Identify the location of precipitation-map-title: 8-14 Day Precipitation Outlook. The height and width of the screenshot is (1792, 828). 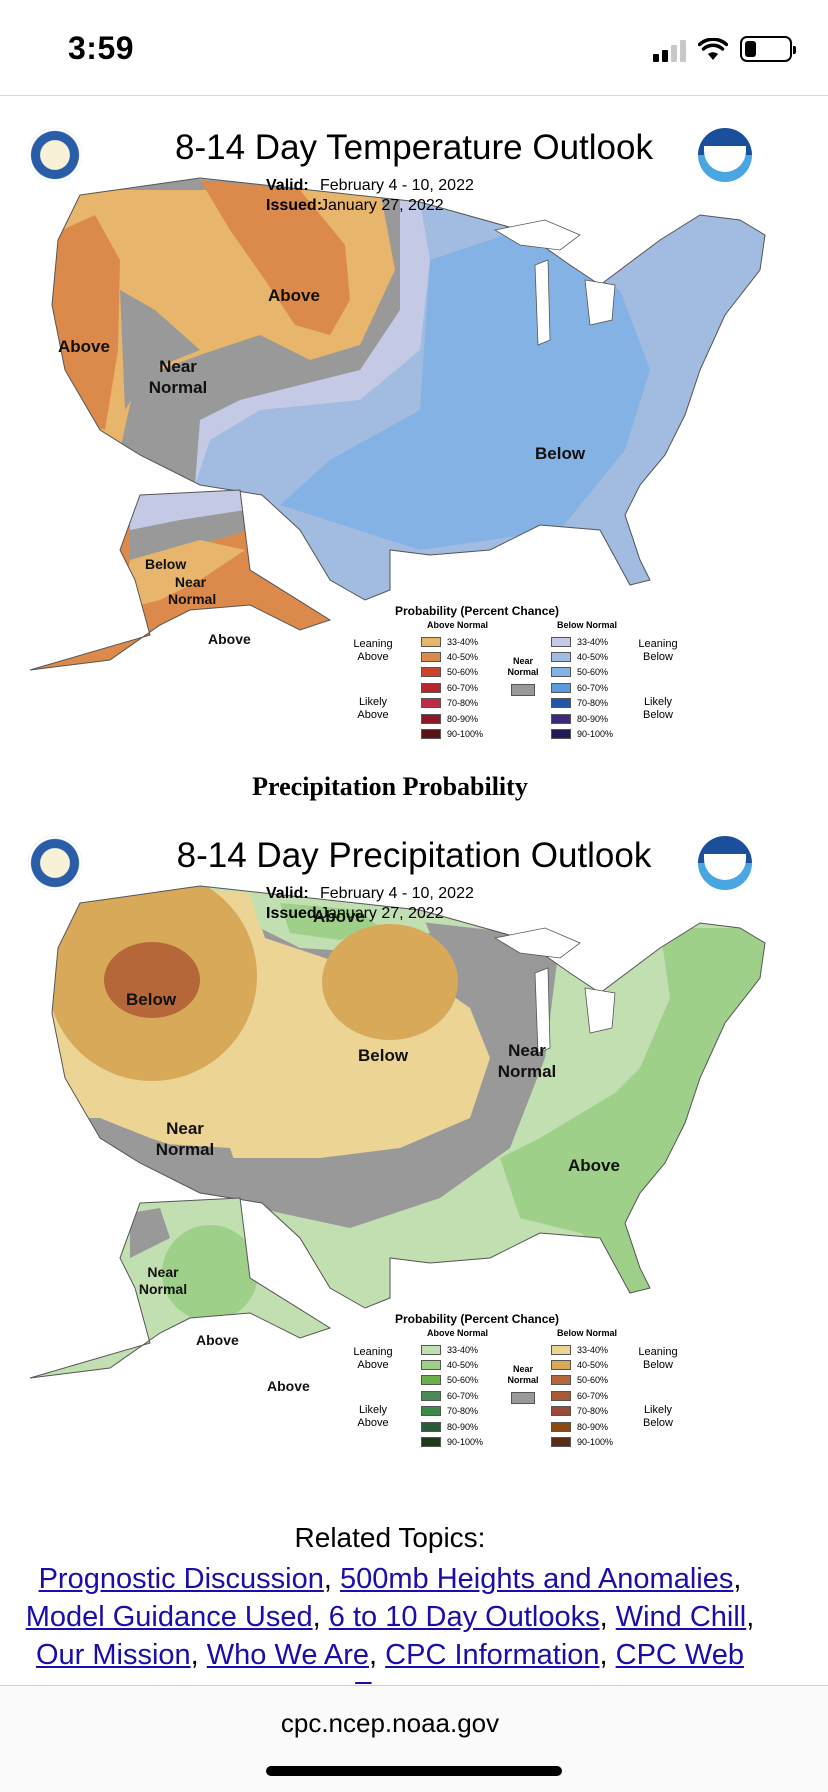
(414, 855).